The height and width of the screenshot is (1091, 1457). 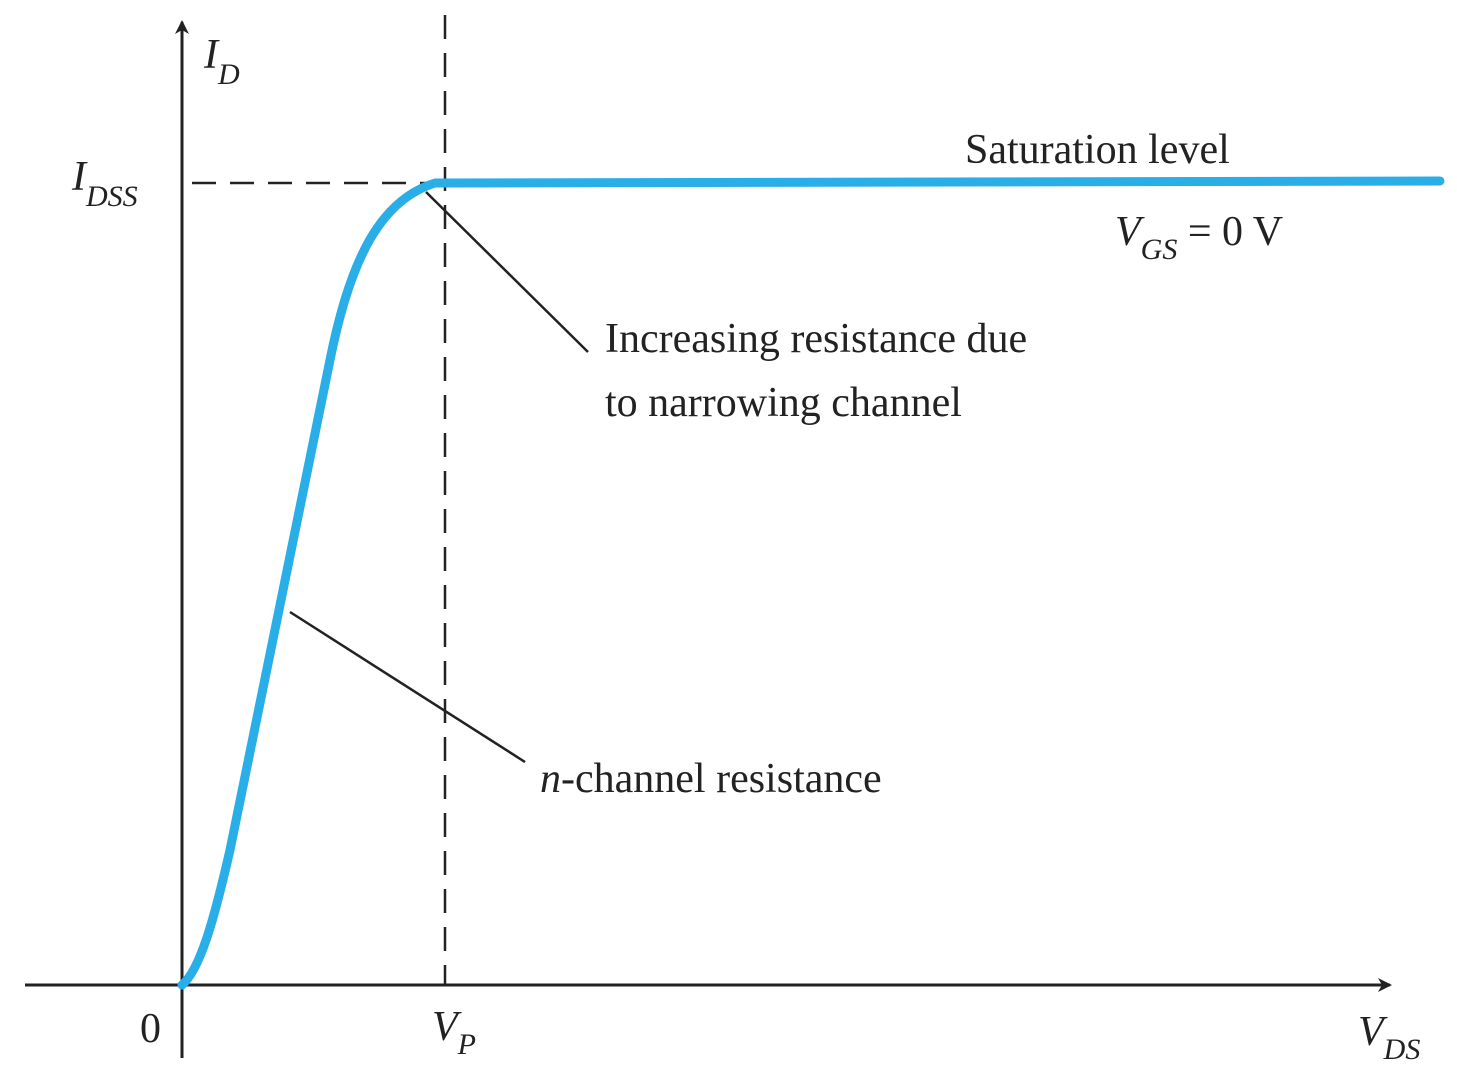 I want to click on vp-label: VP, so click(x=454, y=1032).